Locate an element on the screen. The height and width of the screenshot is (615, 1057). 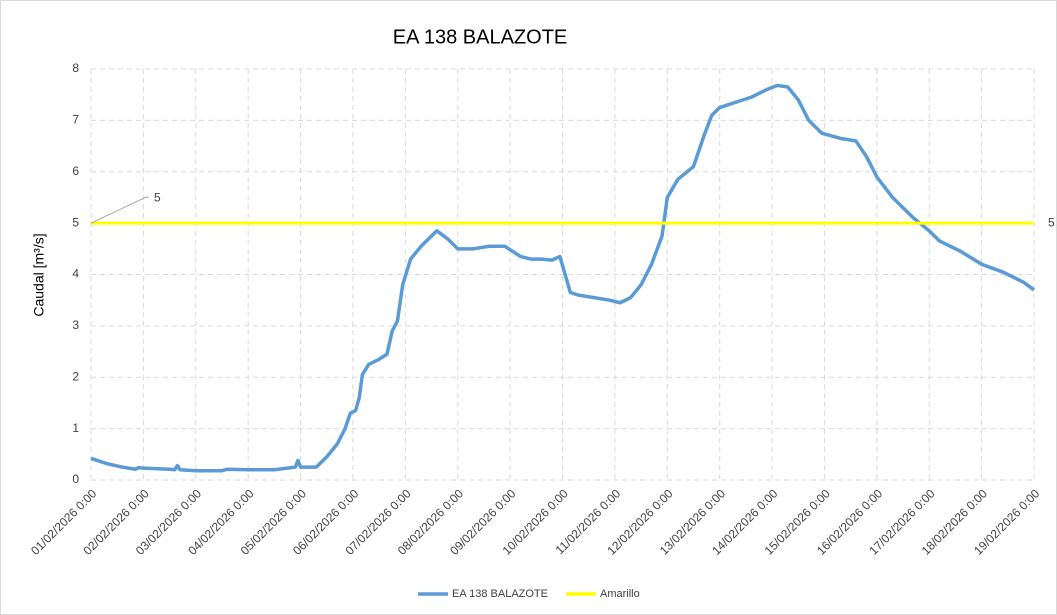
y-tick-label: 3 is located at coordinates (75, 325).